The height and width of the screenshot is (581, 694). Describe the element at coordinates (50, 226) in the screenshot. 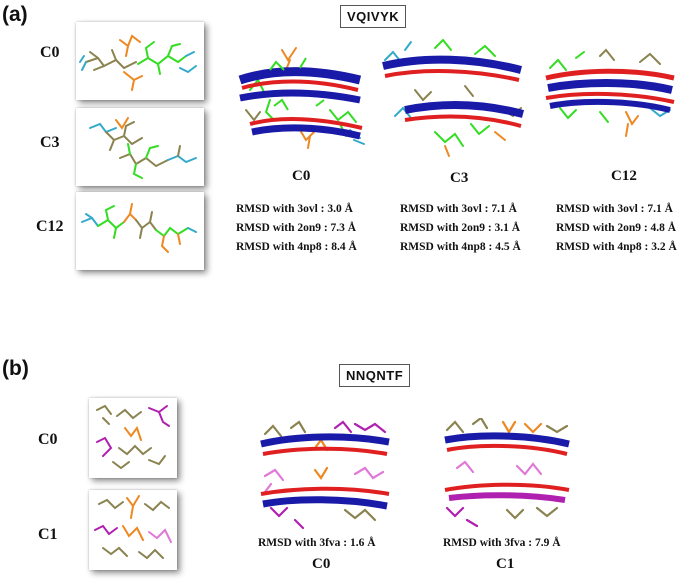

I see `panel-a-thumb-label-c12: C12` at that location.